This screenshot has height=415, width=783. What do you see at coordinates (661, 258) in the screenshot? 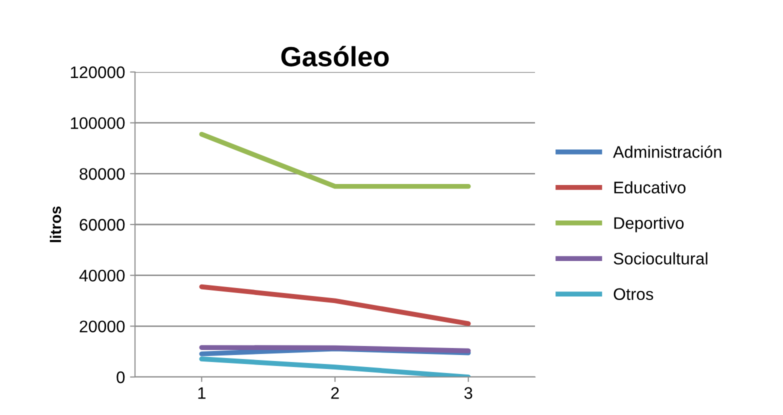
I see `legend-label: Sociocultural` at bounding box center [661, 258].